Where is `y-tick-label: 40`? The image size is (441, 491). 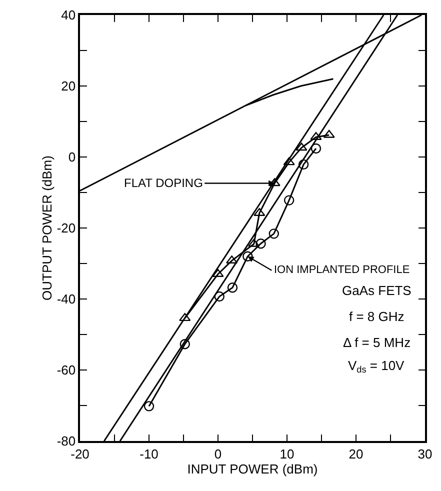 y-tick-label: 40 is located at coordinates (68, 15).